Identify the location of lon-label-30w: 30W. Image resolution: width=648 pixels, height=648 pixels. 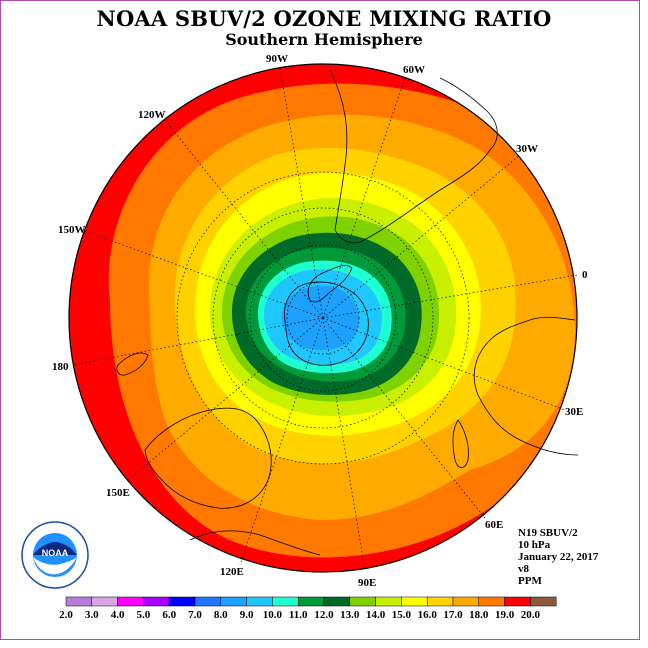
(527, 149).